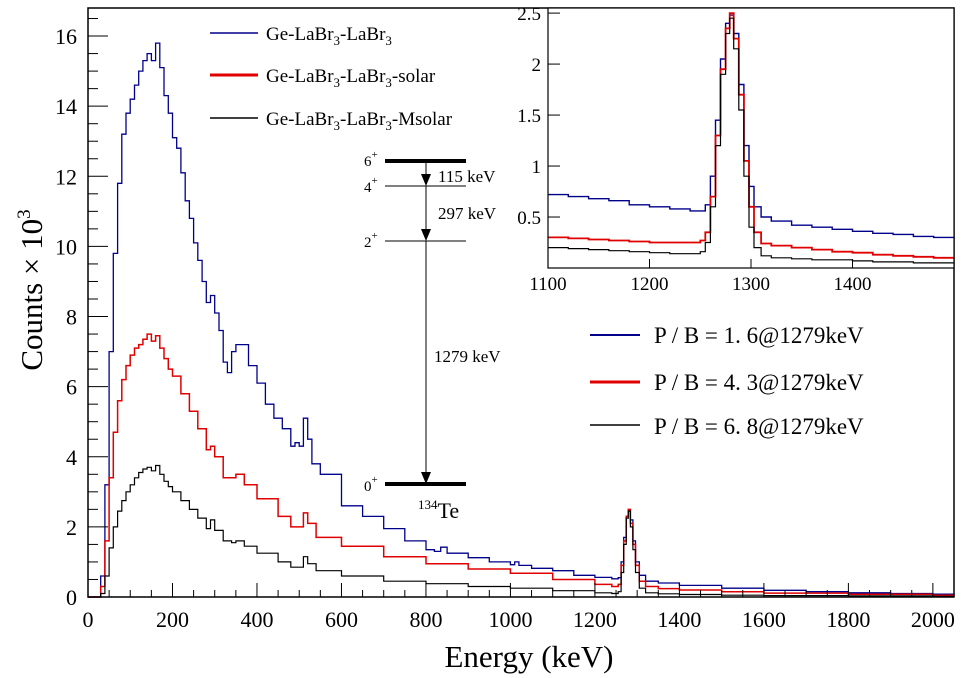 The height and width of the screenshot is (678, 974). I want to click on pb-label-2: P / B = 6. 8@1279keV, so click(759, 426).